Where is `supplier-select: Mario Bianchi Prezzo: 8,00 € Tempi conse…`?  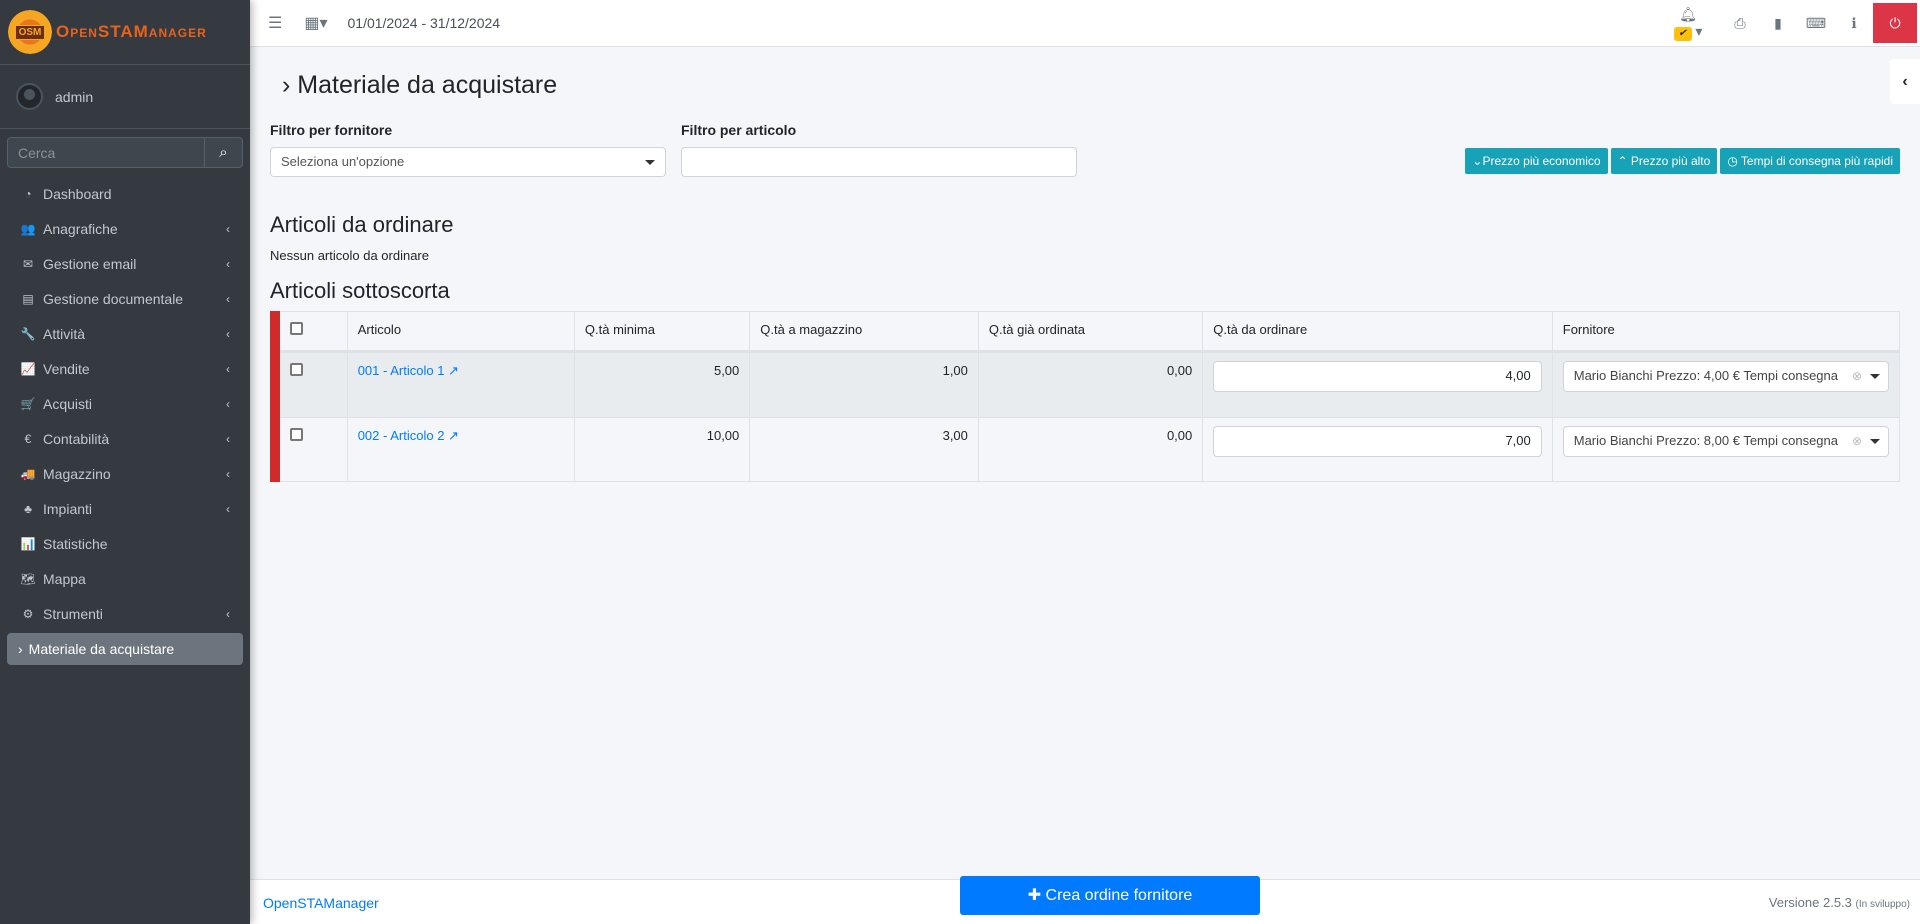 supplier-select: Mario Bianchi Prezzo: 8,00 € Tempi conse… is located at coordinates (1725, 441).